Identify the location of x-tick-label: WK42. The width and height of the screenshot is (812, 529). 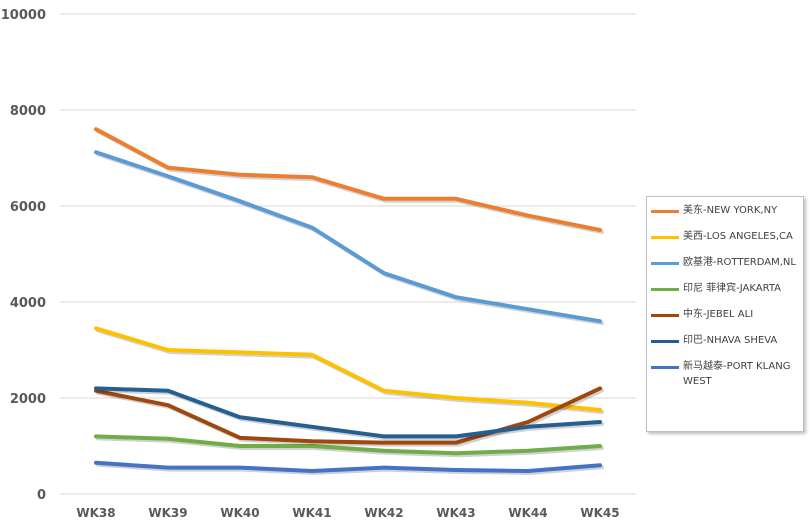
(383, 513).